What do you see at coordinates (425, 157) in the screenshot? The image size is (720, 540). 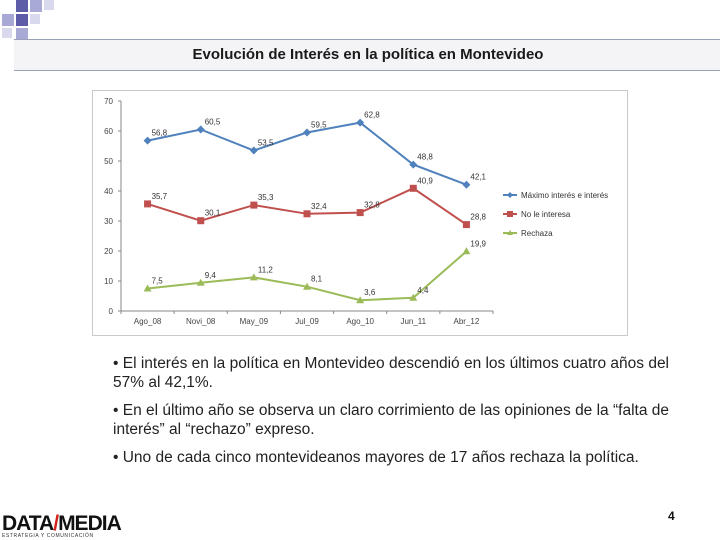 I see `data-label: 48,8` at bounding box center [425, 157].